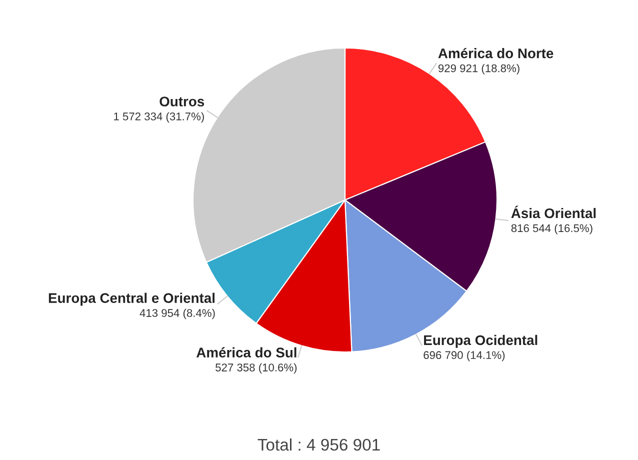  Describe the element at coordinates (496, 53) in the screenshot. I see `slice-label: América do Norte` at that location.